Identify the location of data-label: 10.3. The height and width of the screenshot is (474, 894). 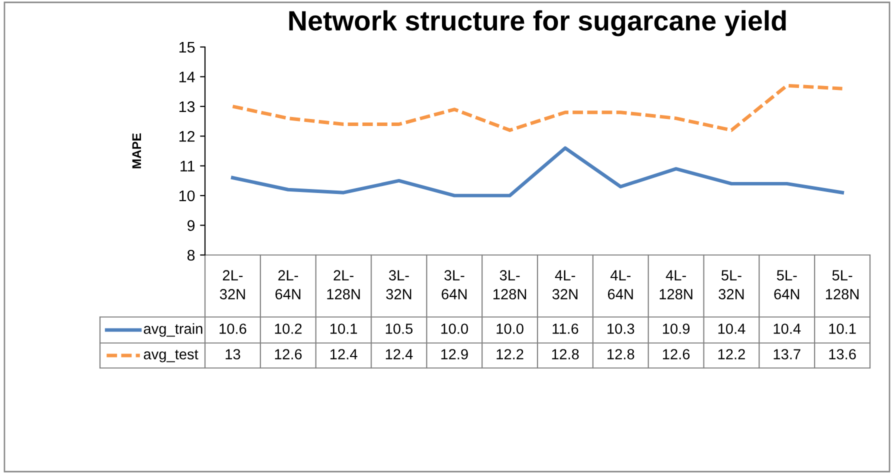
(621, 329).